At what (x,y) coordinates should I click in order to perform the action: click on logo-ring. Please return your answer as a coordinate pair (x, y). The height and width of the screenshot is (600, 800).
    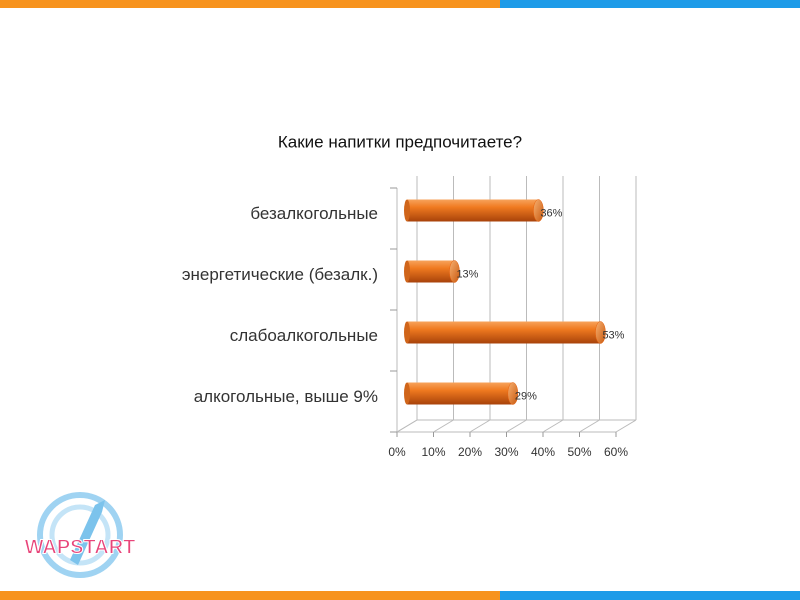
    Looking at the image, I should click on (80, 535).